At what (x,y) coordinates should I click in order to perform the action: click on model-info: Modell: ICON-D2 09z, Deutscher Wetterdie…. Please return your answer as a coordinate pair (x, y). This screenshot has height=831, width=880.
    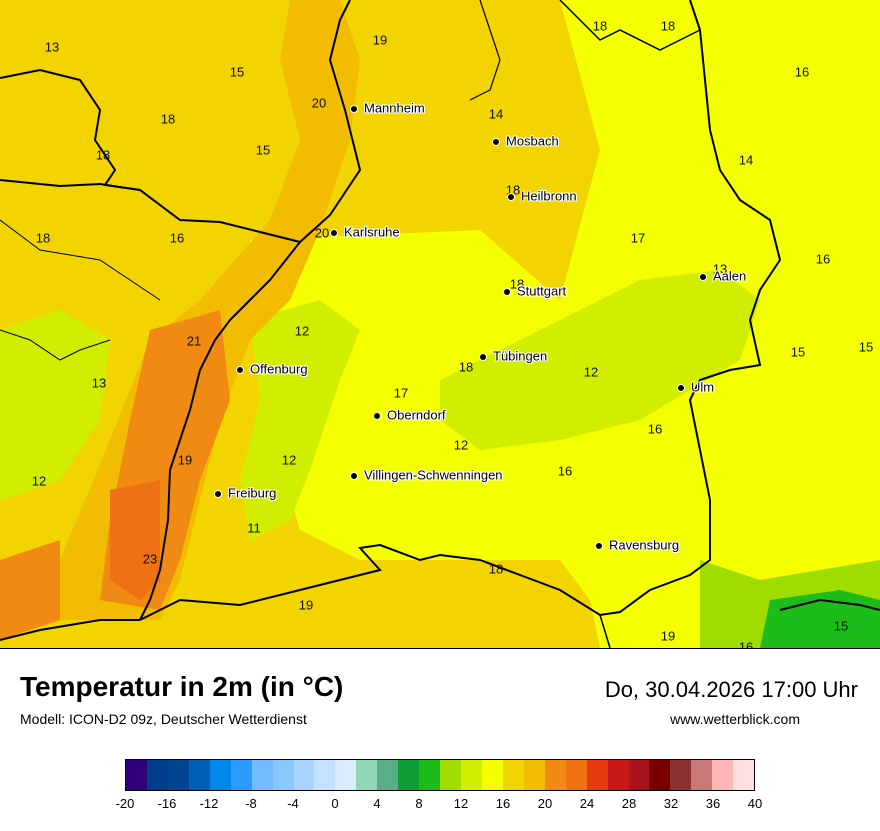
    Looking at the image, I should click on (163, 719).